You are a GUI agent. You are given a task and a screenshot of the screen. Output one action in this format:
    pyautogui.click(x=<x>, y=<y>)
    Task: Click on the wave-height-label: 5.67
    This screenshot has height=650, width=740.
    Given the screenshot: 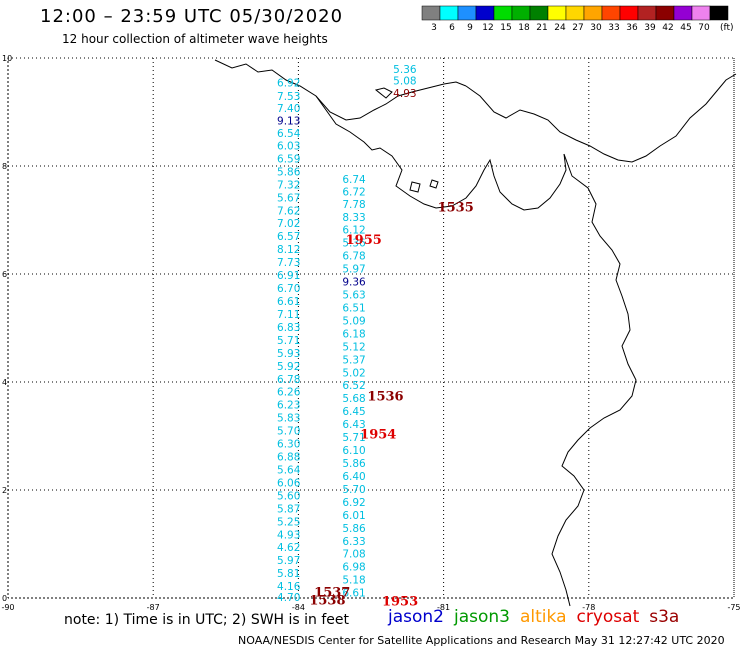 What is the action you would take?
    pyautogui.click(x=288, y=198)
    